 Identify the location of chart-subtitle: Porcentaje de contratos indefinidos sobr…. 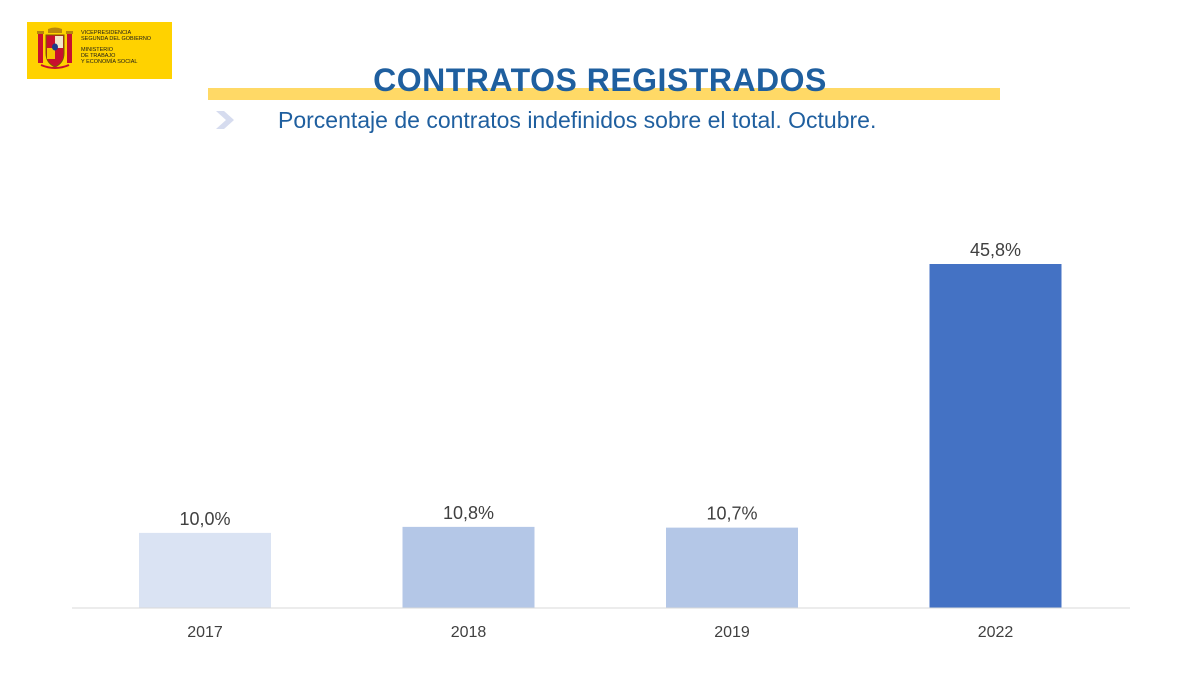
(577, 120).